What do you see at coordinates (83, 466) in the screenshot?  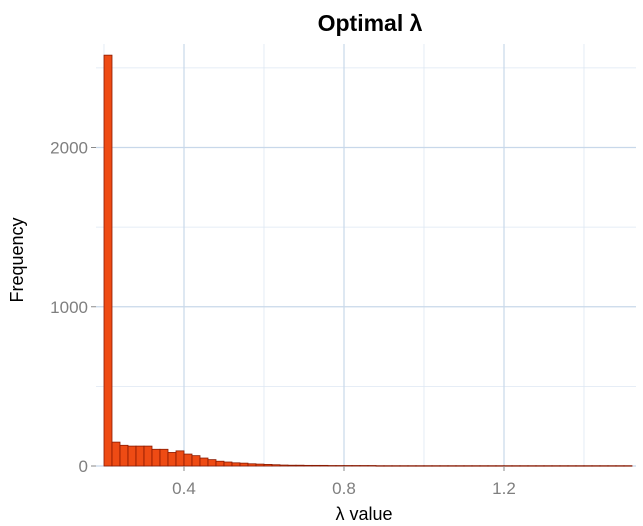 I see `y-tick-label: 0` at bounding box center [83, 466].